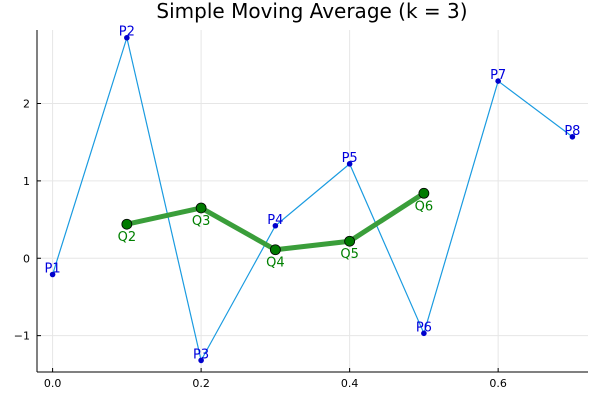 This screenshot has width=600, height=400. What do you see at coordinates (350, 158) in the screenshot?
I see `label-p5: P5` at bounding box center [350, 158].